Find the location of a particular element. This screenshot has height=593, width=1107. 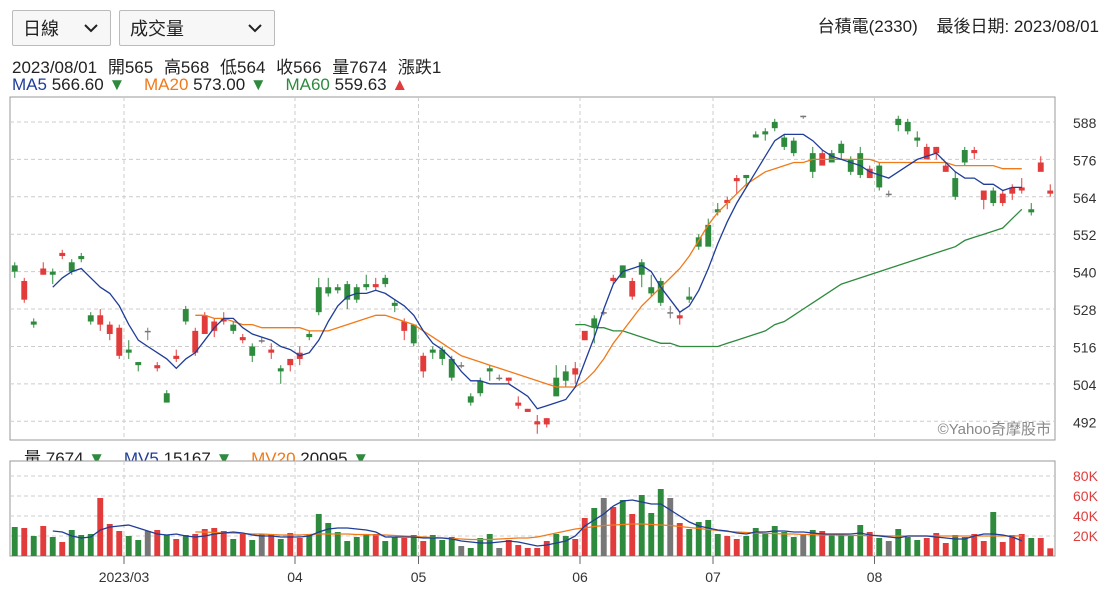

ma60-line is located at coordinates (799, 278).